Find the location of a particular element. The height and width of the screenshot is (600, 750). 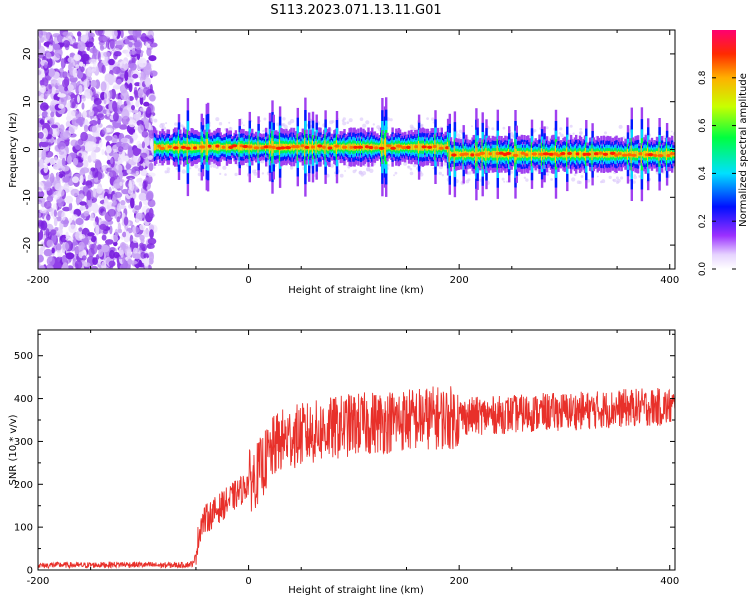

colorbar-label: Normalized spectral amplitude is located at coordinates (743, 150).